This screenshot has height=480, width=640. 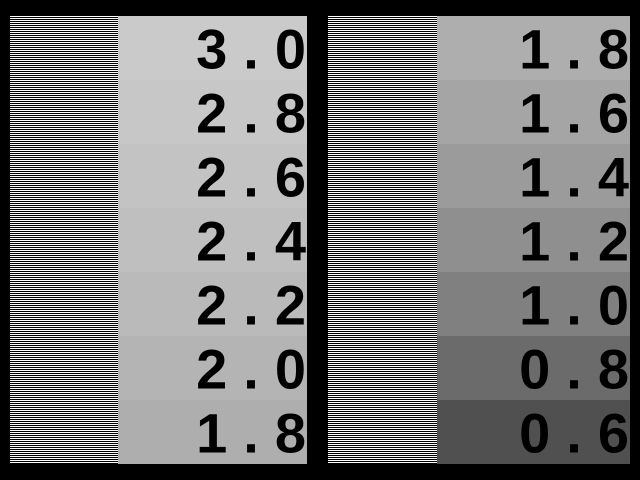 What do you see at coordinates (259, 49) in the screenshot?
I see `gamma-value-label: 3.0` at bounding box center [259, 49].